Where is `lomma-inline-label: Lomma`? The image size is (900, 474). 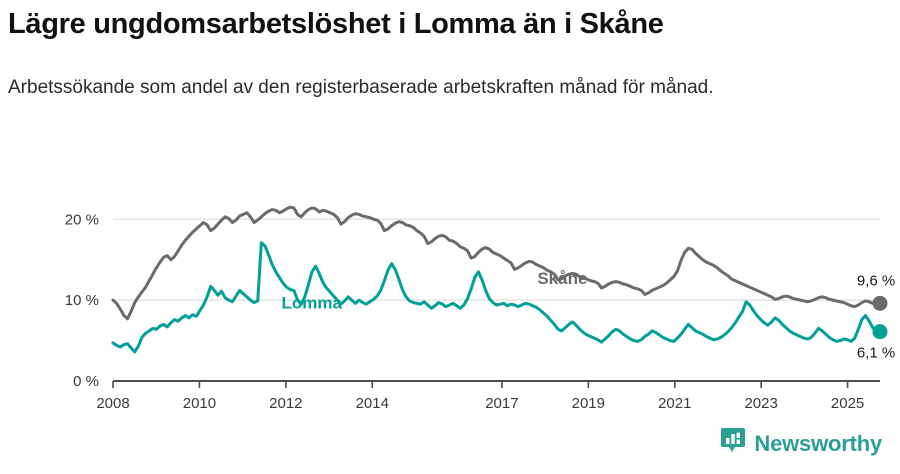
lomma-inline-label: Lomma is located at coordinates (312, 302).